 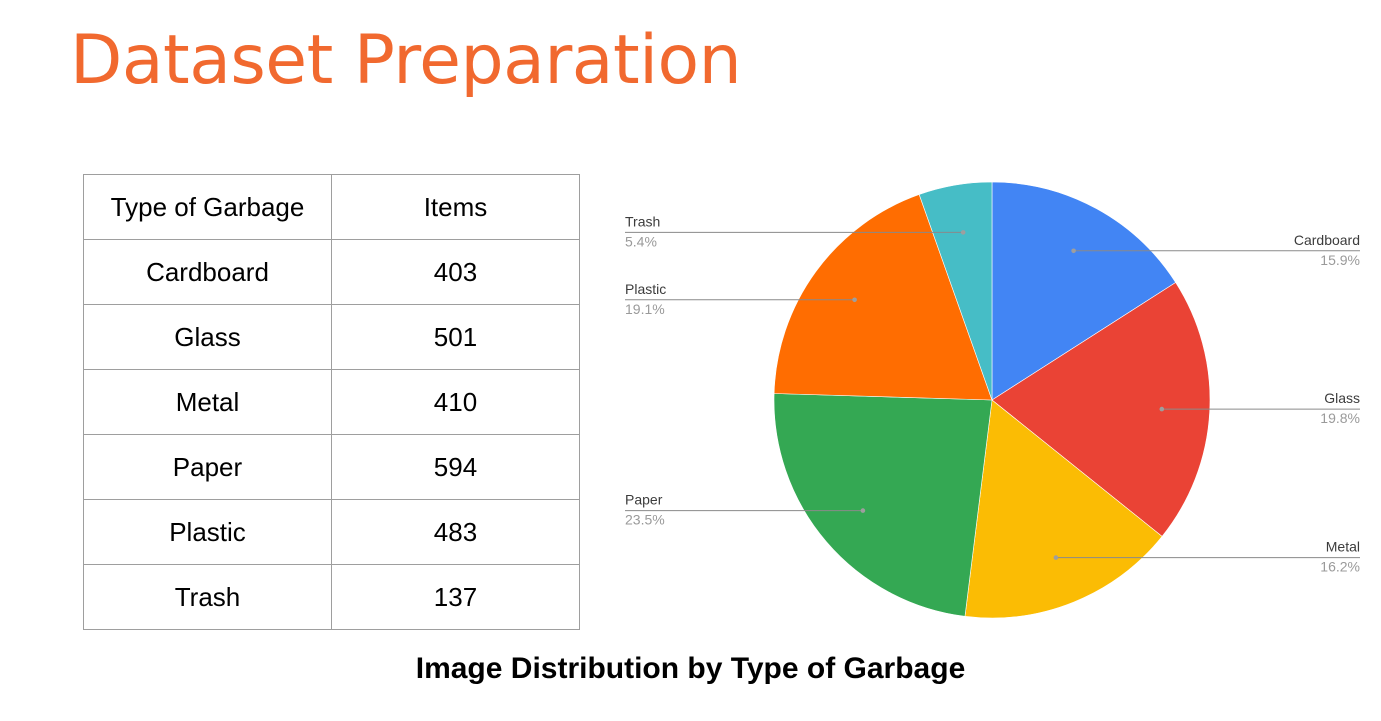 I want to click on items-cell: 594, so click(x=455, y=467).